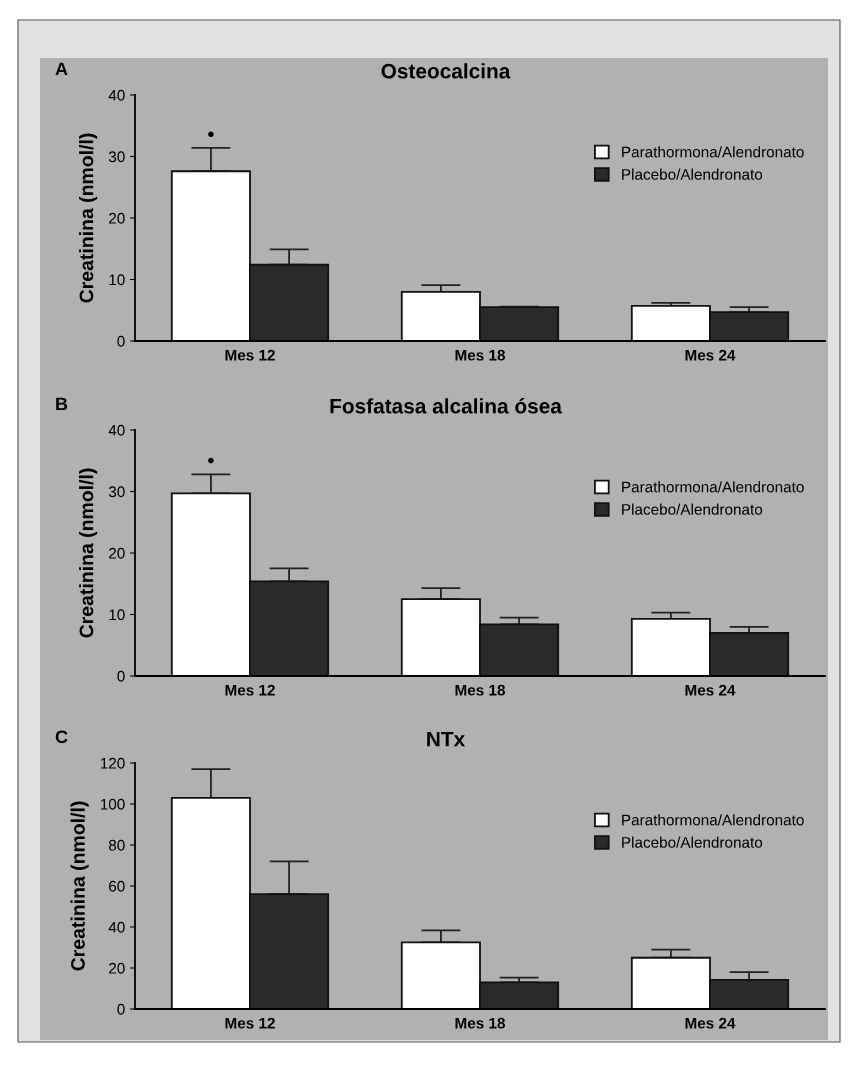 The height and width of the screenshot is (1075, 857). What do you see at coordinates (446, 71) in the screenshot?
I see `chart-title: Osteocalcina` at bounding box center [446, 71].